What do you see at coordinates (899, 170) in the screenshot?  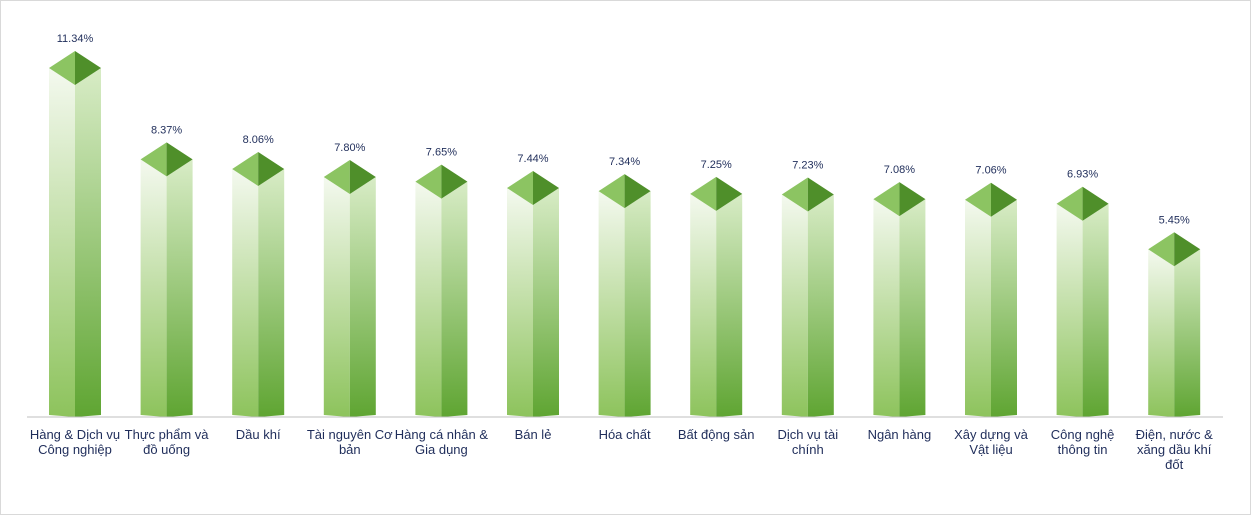 I see `data-label: 7.08%` at bounding box center [899, 170].